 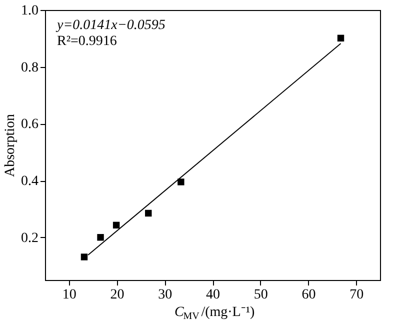 I want to click on x-tick-label: 30, so click(x=165, y=295).